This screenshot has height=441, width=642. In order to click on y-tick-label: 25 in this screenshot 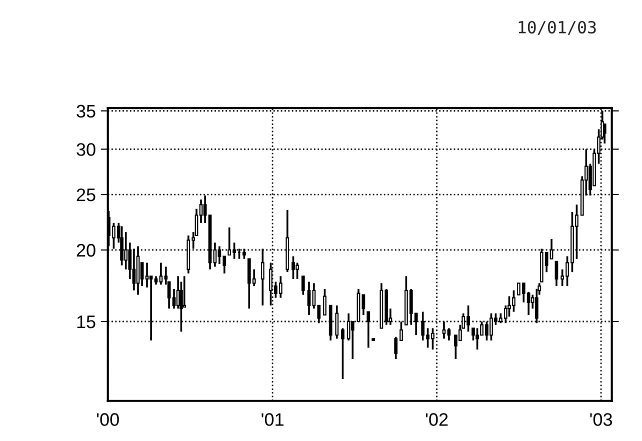, I will do `click(86, 195)`.